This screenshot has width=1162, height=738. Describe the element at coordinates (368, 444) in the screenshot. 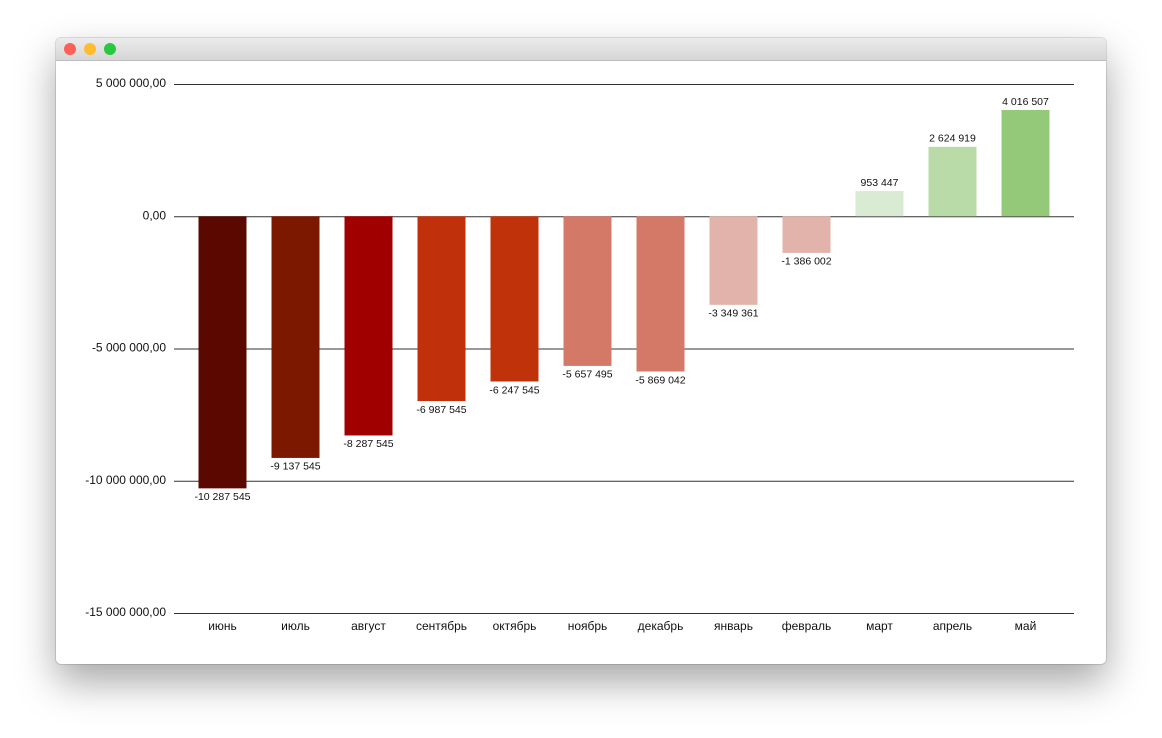

I see `value-label: -8 287 545` at that location.